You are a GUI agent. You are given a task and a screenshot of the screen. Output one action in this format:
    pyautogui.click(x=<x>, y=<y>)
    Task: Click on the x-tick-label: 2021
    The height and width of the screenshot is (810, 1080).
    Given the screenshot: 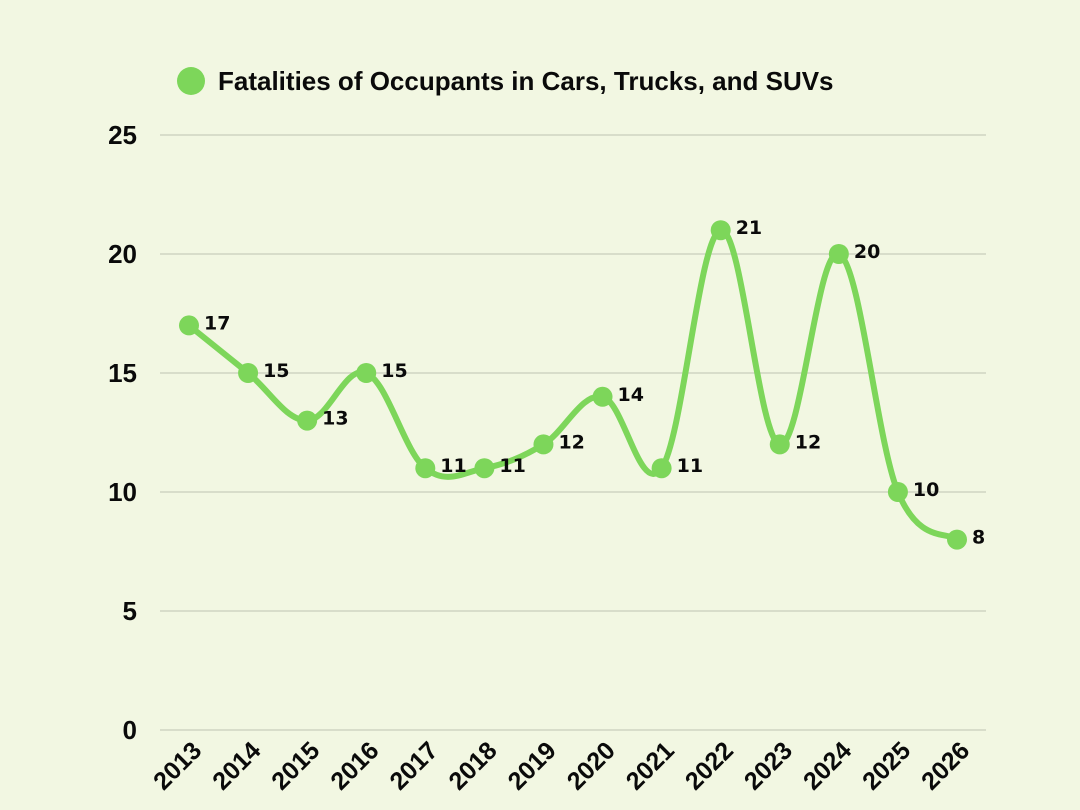 What is the action you would take?
    pyautogui.click(x=650, y=765)
    